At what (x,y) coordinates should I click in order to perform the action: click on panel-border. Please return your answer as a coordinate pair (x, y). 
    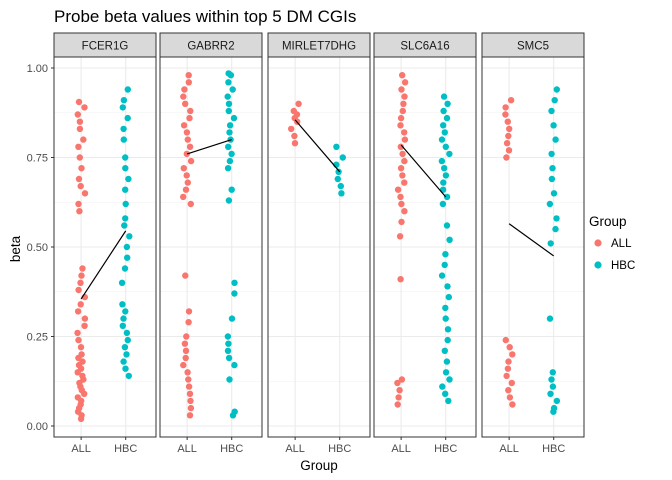
    Looking at the image, I should click on (425, 247).